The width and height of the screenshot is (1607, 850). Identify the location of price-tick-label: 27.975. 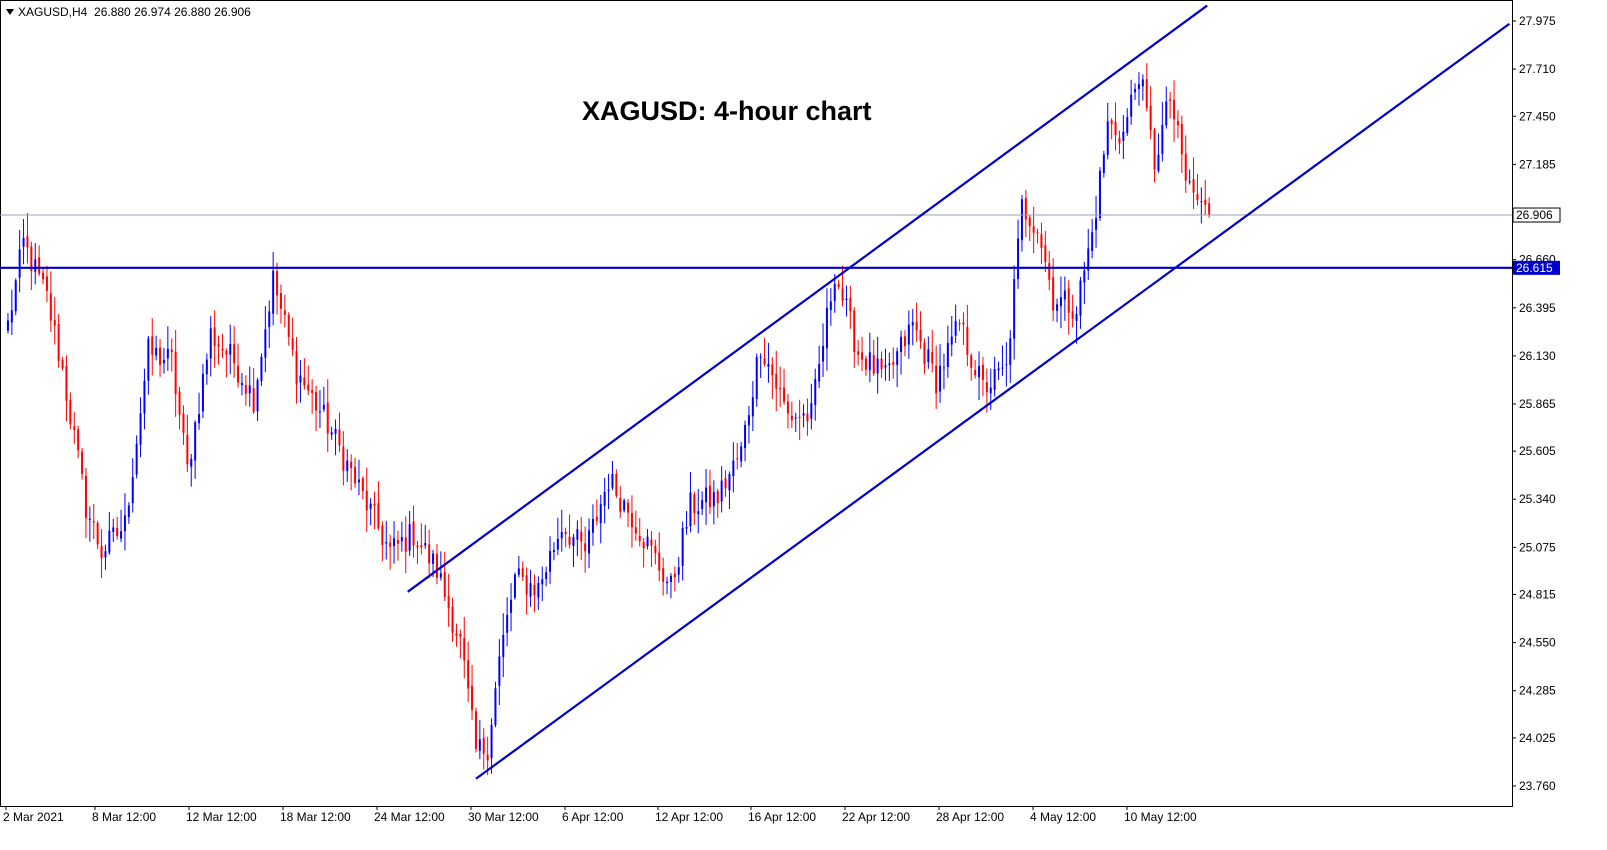
(1537, 21).